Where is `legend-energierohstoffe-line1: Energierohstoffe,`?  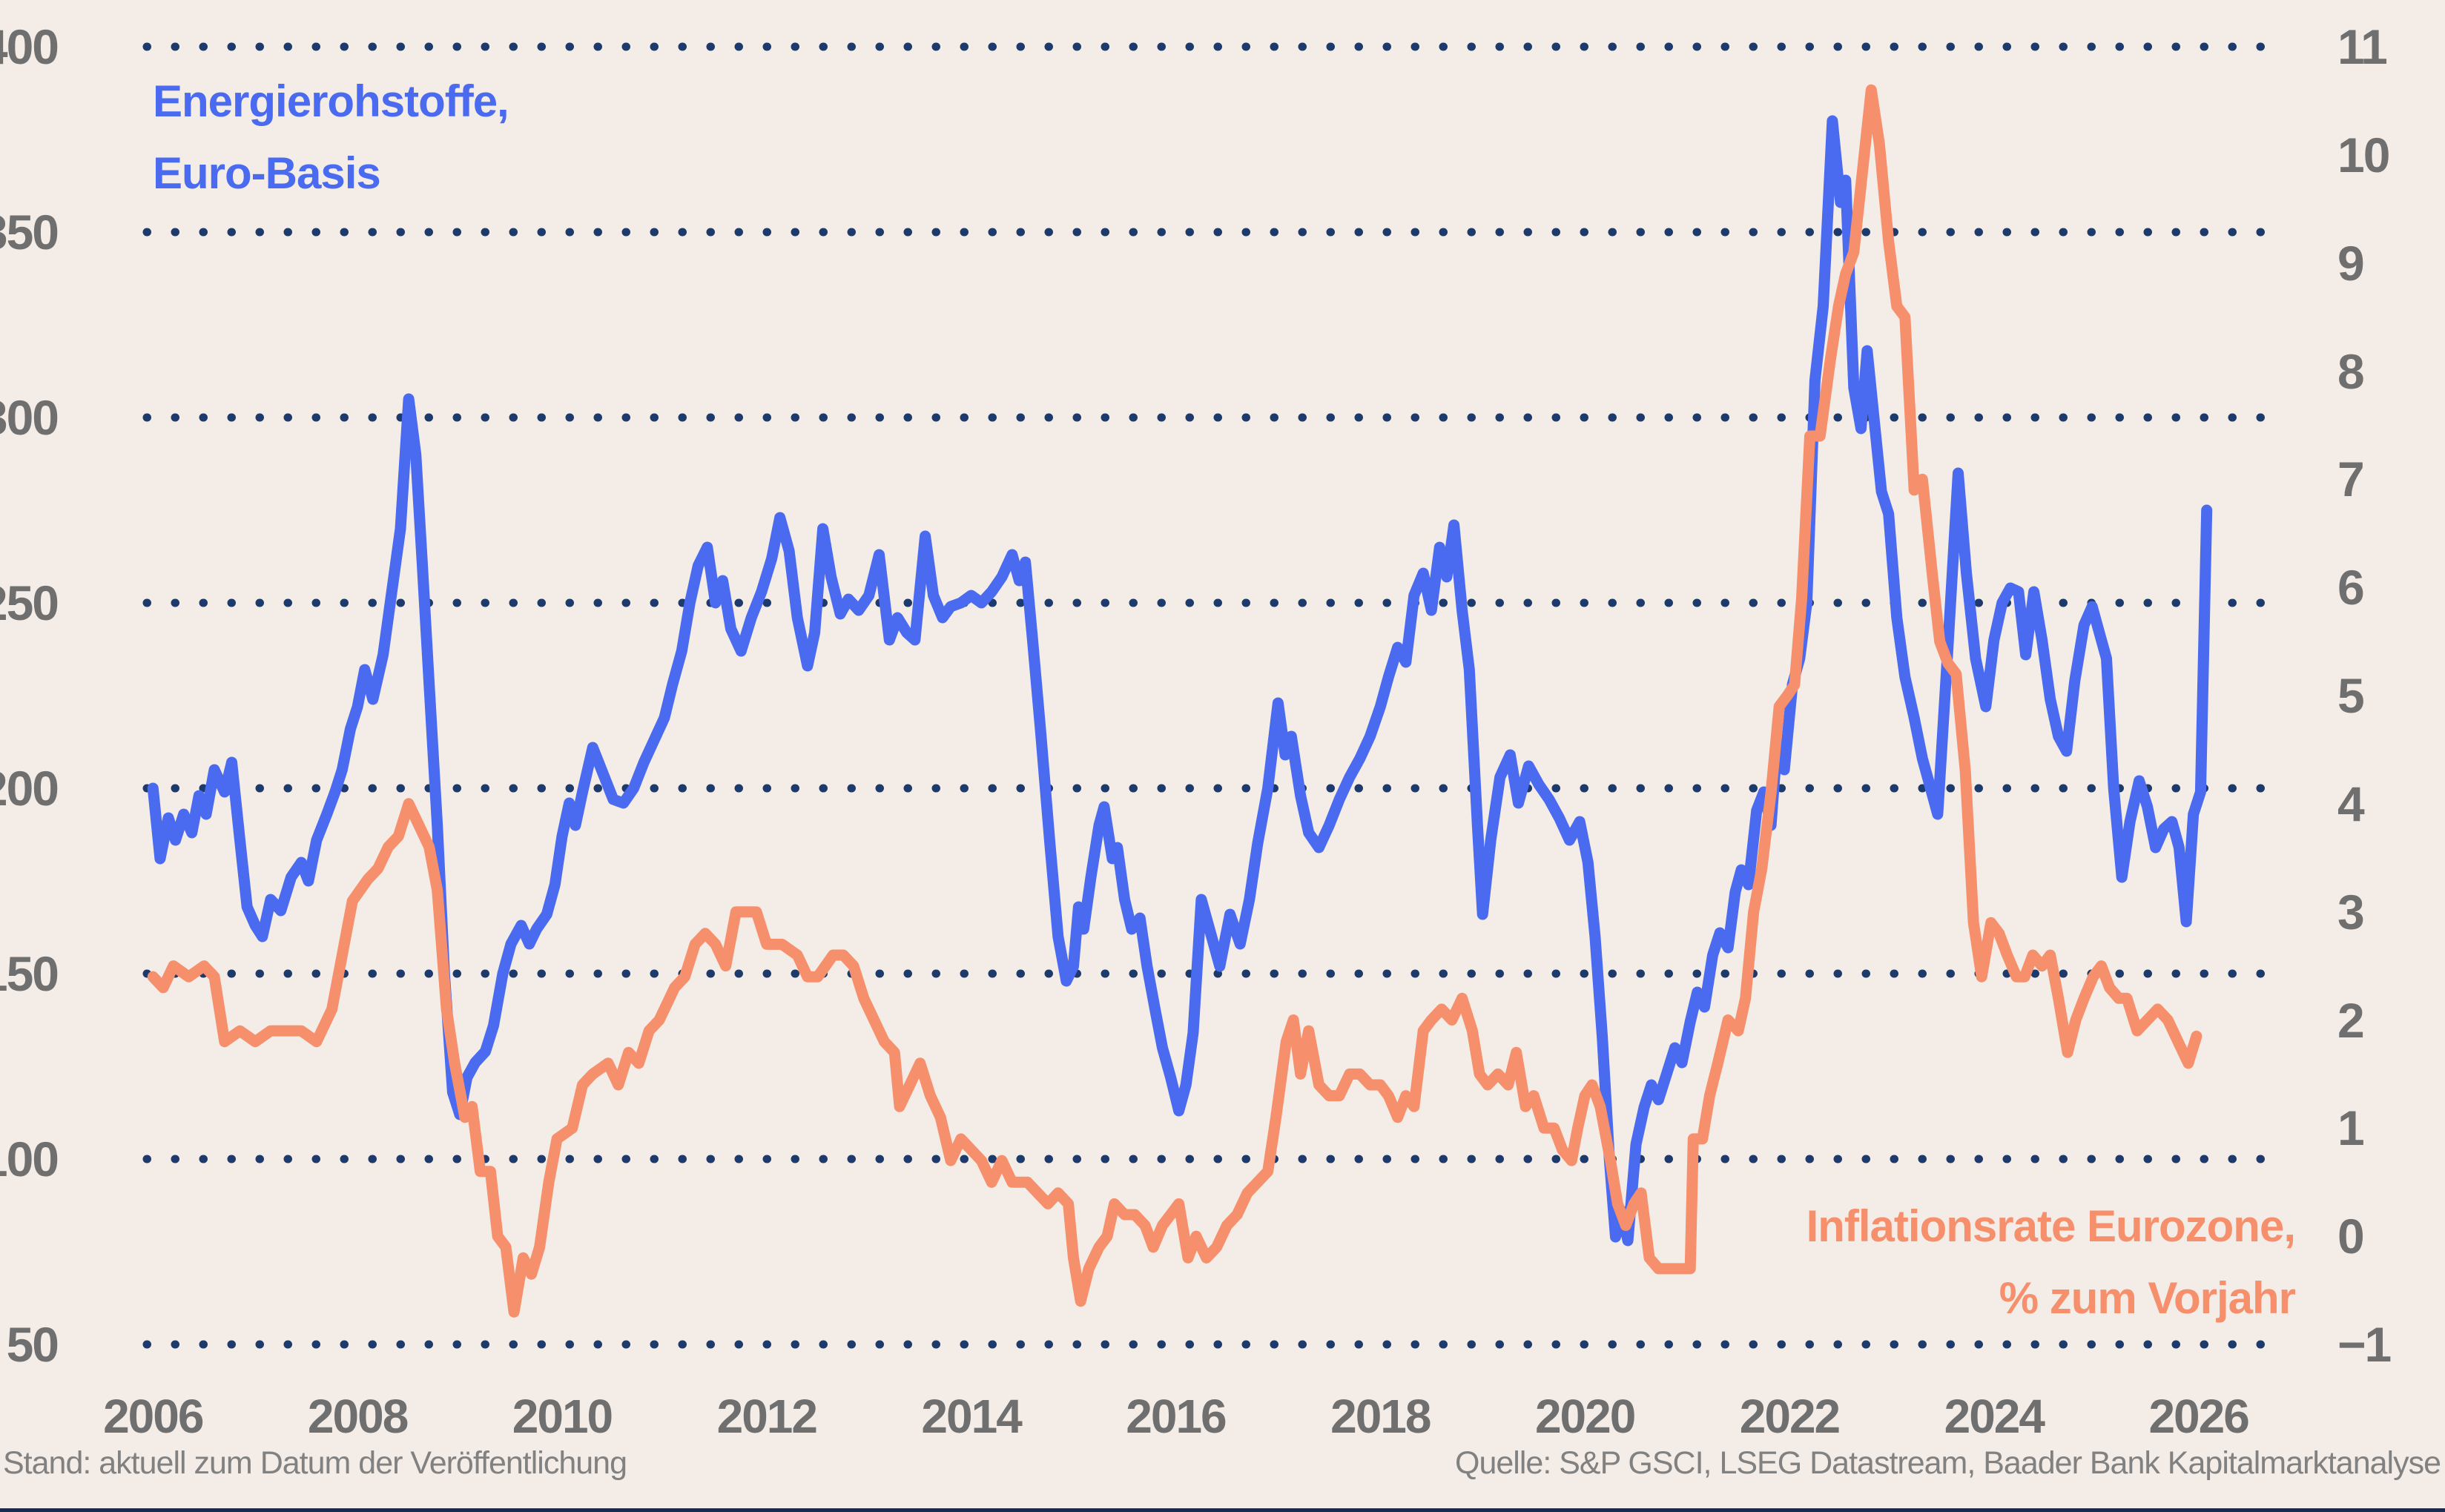 legend-energierohstoffe-line1: Energierohstoffe, is located at coordinates (331, 101).